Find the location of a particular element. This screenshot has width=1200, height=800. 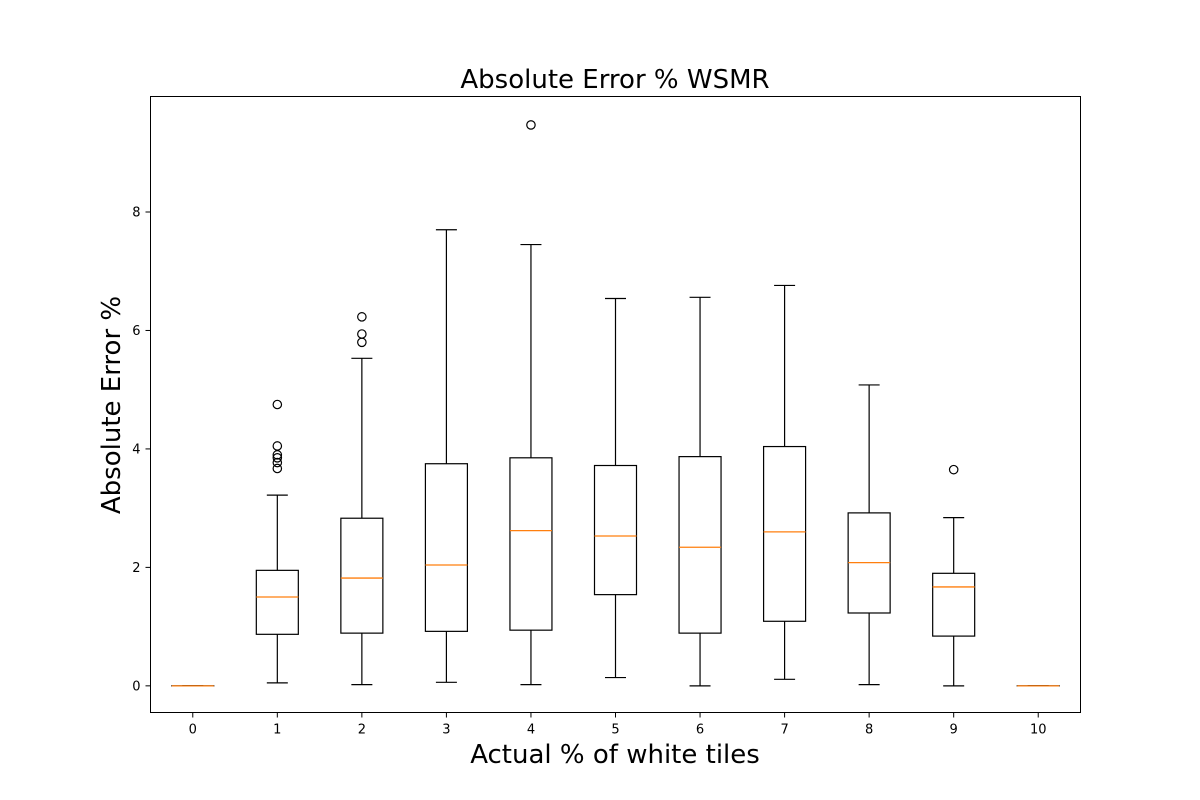

y-tick-label: 8 is located at coordinates (136, 213).